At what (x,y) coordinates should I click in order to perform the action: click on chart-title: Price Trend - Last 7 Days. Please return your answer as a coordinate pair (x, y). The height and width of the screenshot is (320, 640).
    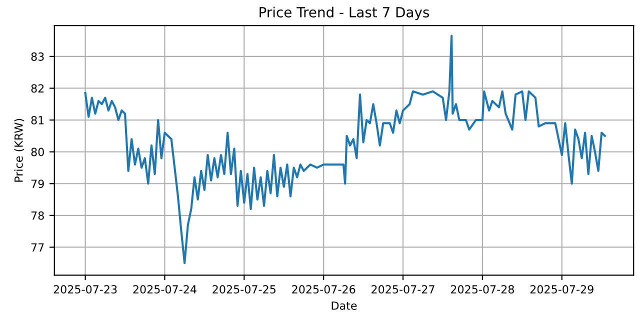
    Looking at the image, I should click on (345, 13).